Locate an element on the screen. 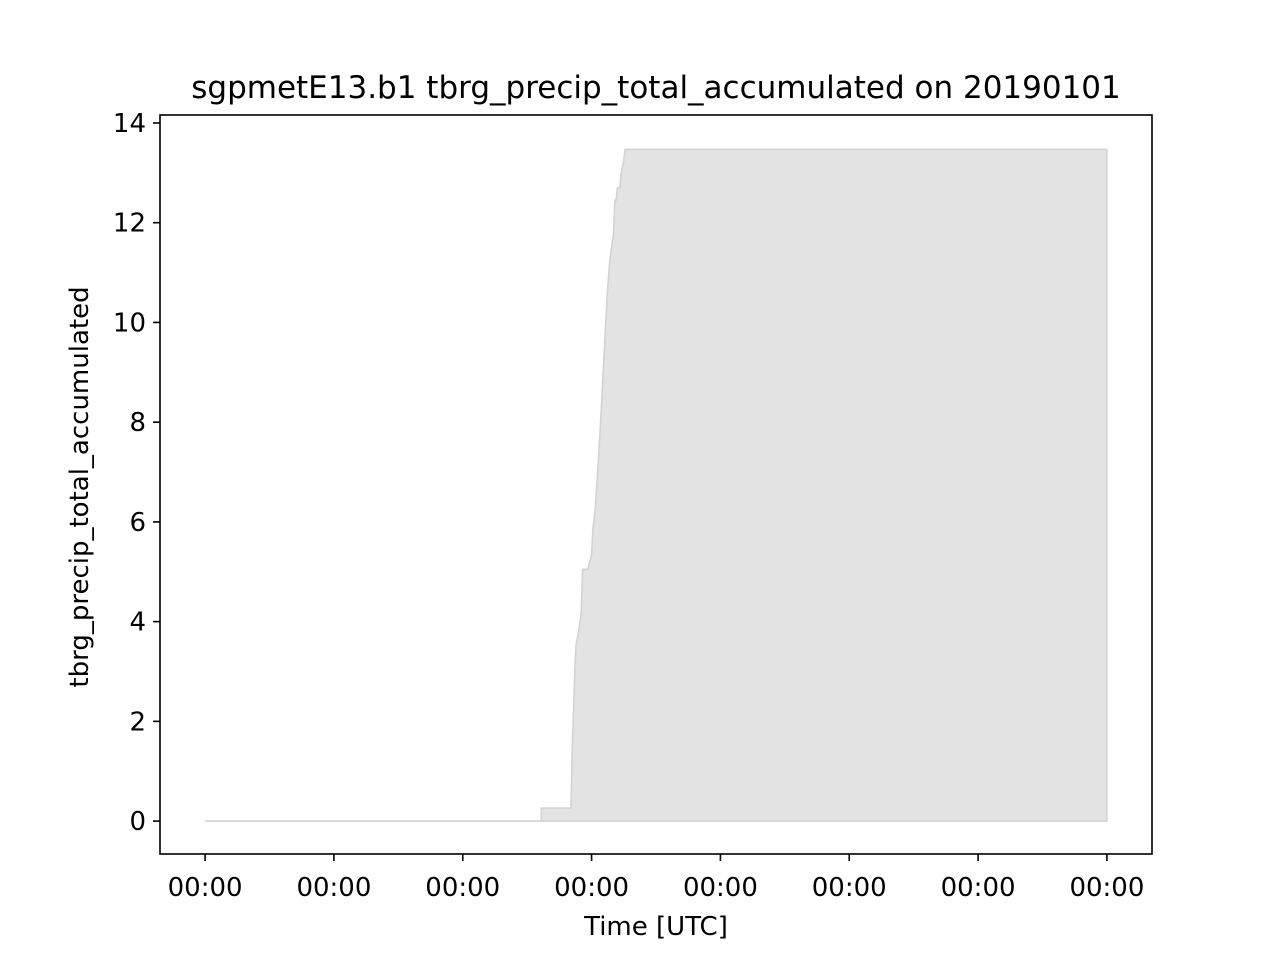  y-tick-label: 14 is located at coordinates (129, 124).